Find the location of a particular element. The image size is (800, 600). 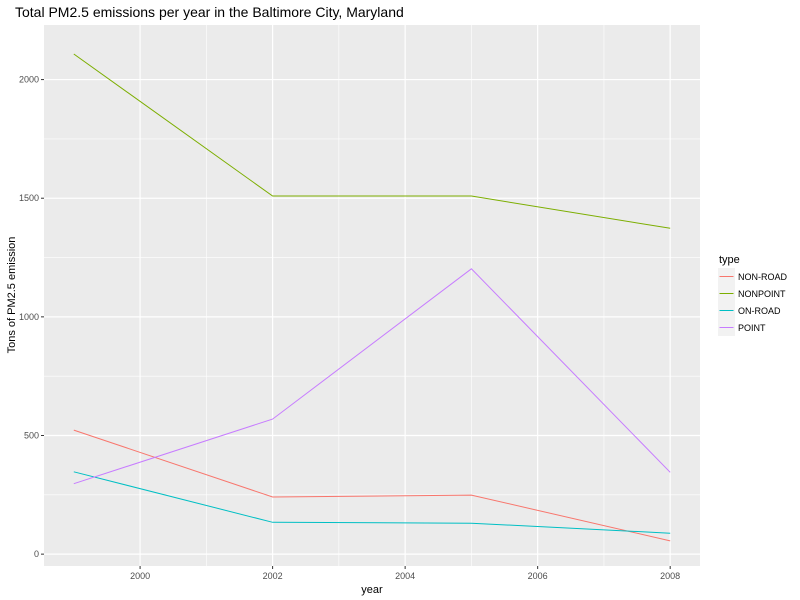

y-tick-label: 500 is located at coordinates (31, 435).